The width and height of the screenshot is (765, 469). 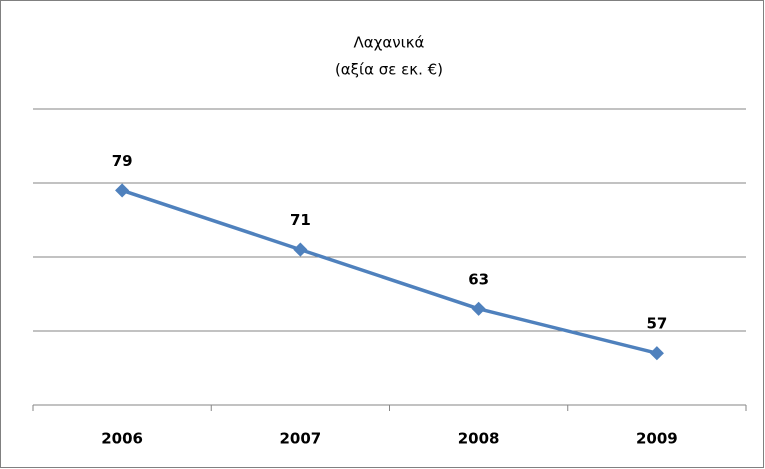 I want to click on x-tick-label: 2006, so click(x=122, y=439).